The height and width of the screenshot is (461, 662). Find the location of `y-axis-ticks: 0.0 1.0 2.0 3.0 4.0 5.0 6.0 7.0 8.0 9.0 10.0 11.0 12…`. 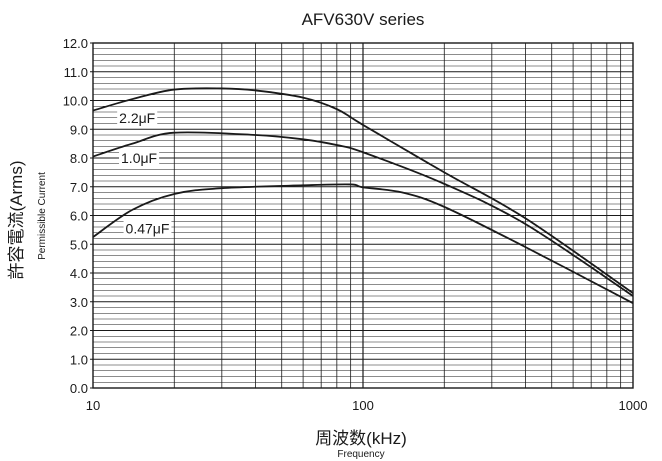

y-axis-ticks: 0.0 1.0 2.0 3.0 4.0 5.0 6.0 7.0 8.0 9.0 10.0 11.0 12… is located at coordinates (78, 216).